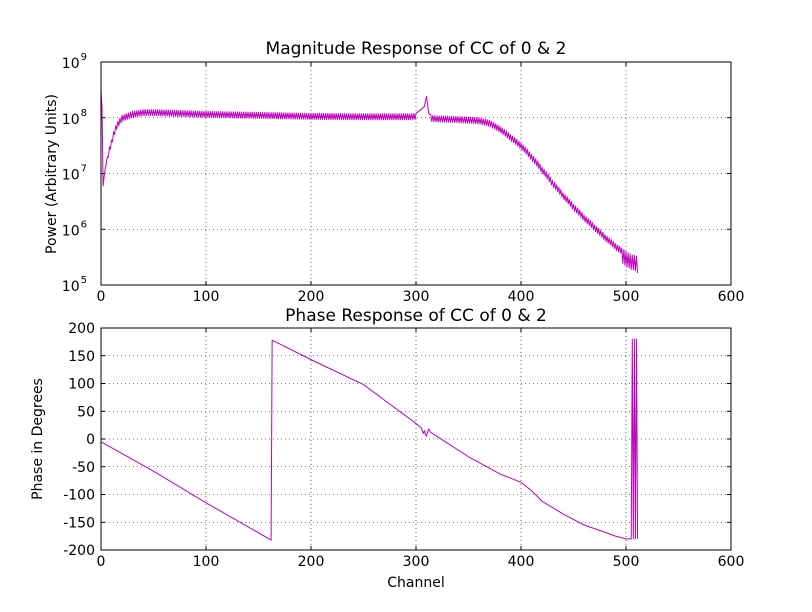 The image size is (812, 612). I want to click on magnitude-x-tick-label: 0, so click(101, 297).